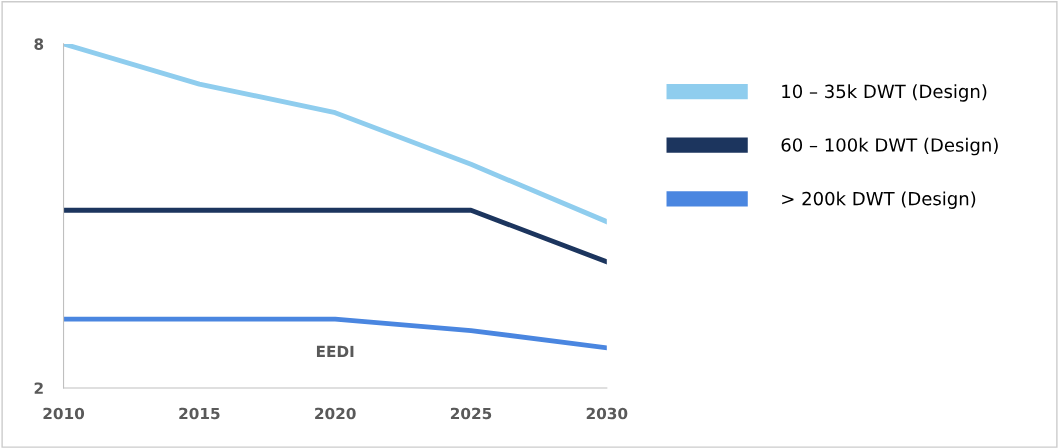  I want to click on x-tick-label: 2010, so click(64, 413).